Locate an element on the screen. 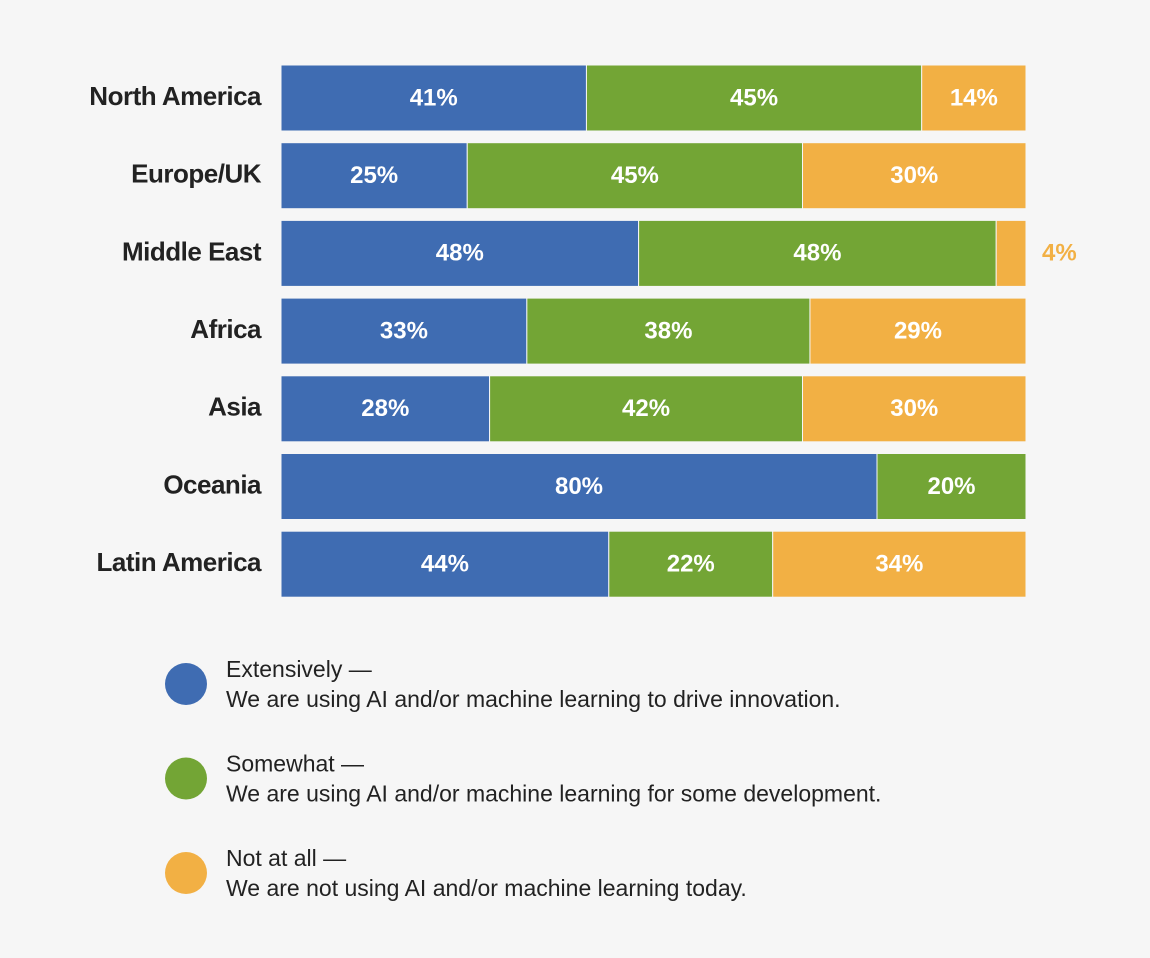 The height and width of the screenshot is (958, 1150). data-label: 22% is located at coordinates (691, 564).